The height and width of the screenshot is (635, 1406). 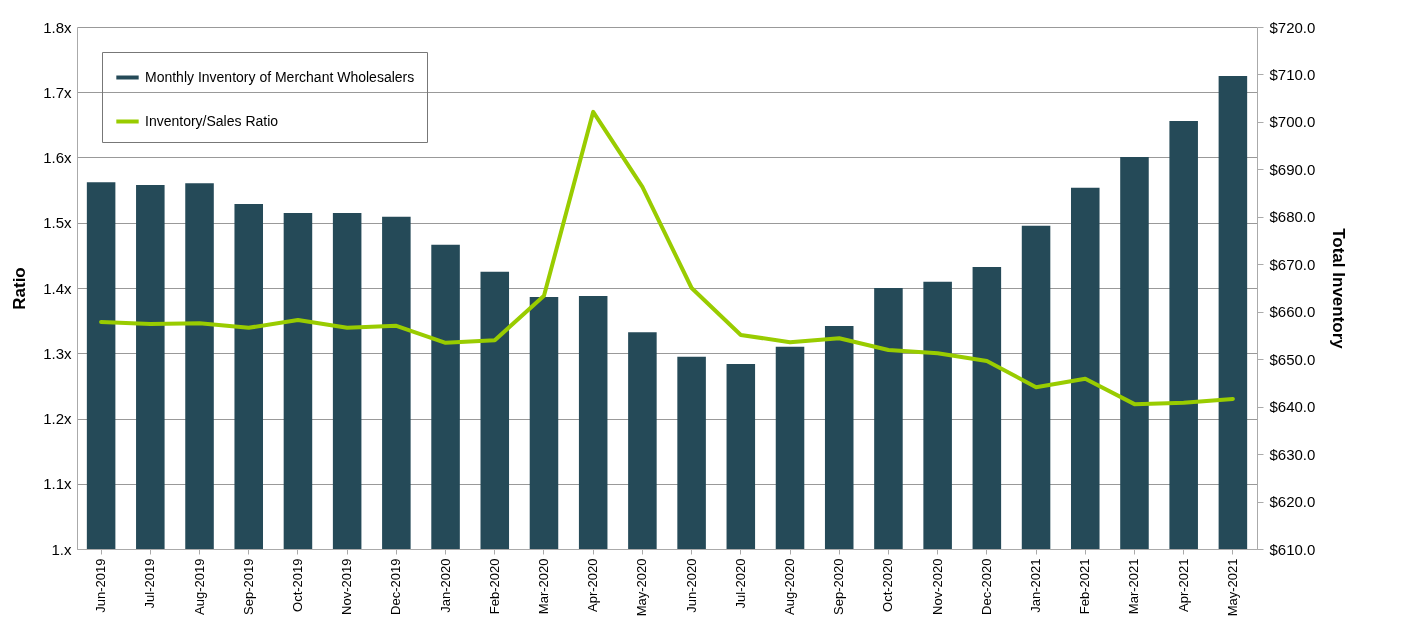 What do you see at coordinates (691, 585) in the screenshot?
I see `x-tick-label: Jun-2020` at bounding box center [691, 585].